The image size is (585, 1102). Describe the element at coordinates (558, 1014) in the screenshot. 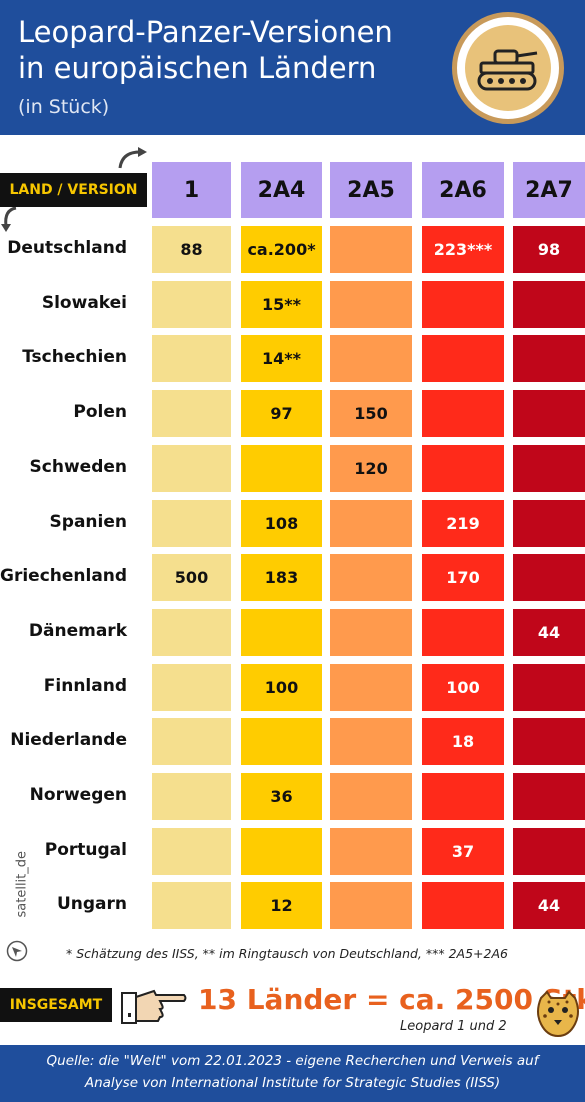

I see `leopard-head-icon` at that location.